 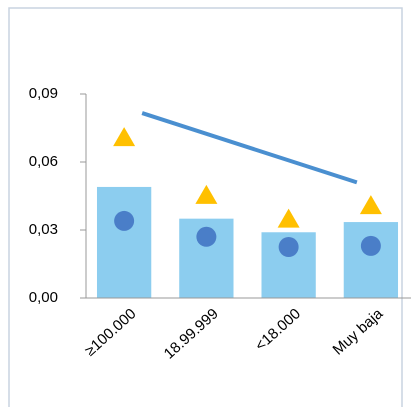 I want to click on y-tick-label: 0,03, so click(x=43, y=229).